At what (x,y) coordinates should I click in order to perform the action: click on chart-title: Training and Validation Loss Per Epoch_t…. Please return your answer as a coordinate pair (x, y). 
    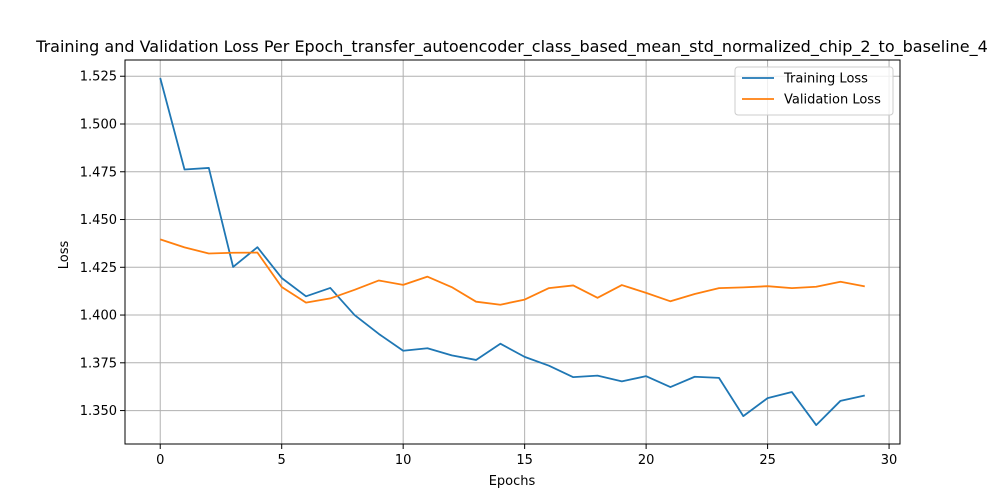
    Looking at the image, I should click on (511, 47).